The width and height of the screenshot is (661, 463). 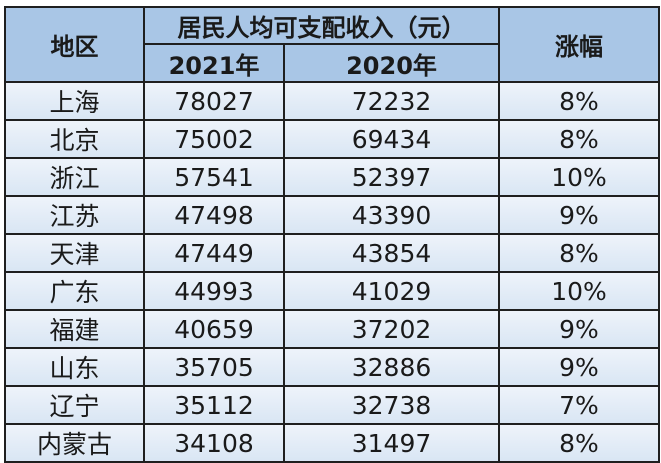 I want to click on table-row: 山东 35705 32886 9%, so click(x=332, y=367).